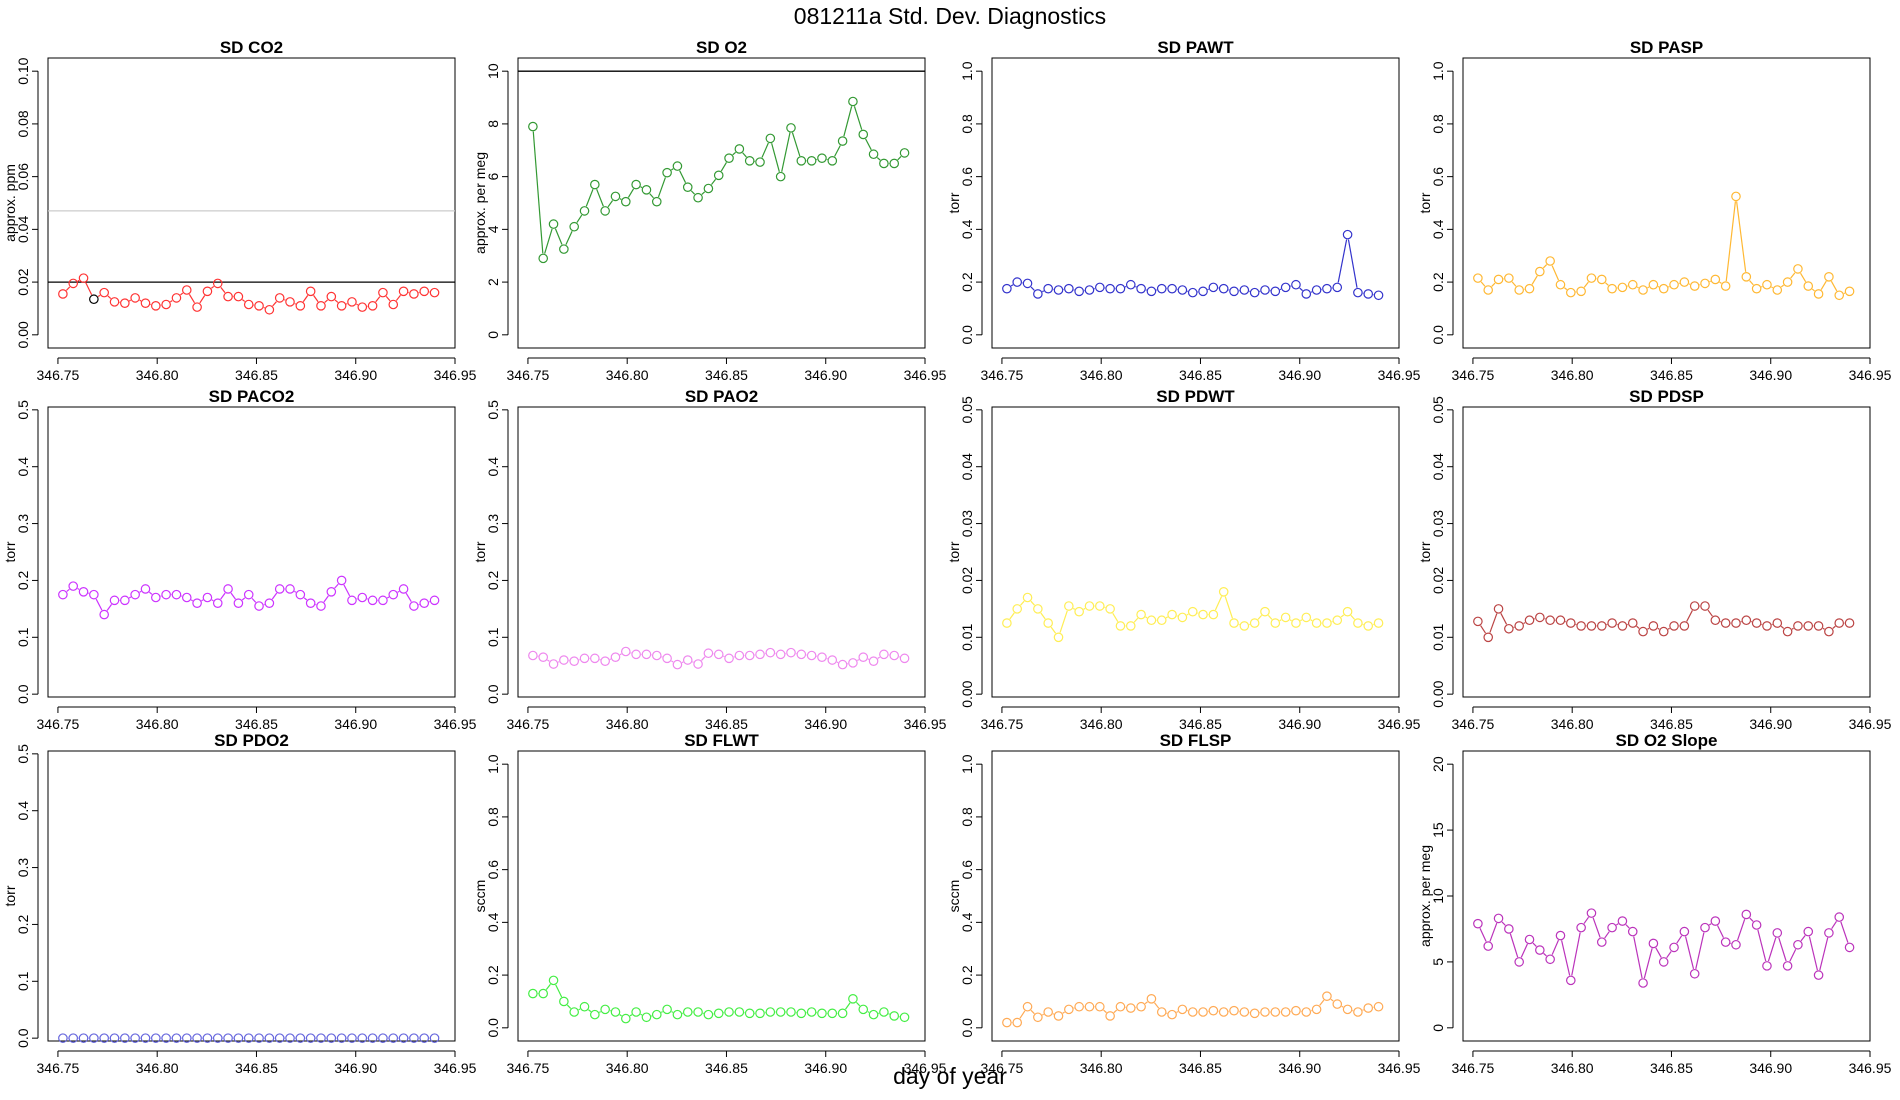  Describe the element at coordinates (480, 896) in the screenshot. I see `y-axis-label: sccm` at that location.